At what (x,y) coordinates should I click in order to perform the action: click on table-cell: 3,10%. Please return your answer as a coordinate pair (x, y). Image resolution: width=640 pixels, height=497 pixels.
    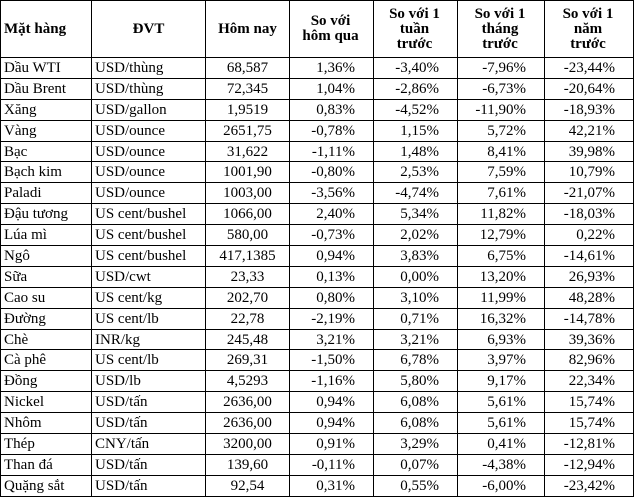
    Looking at the image, I should click on (415, 297).